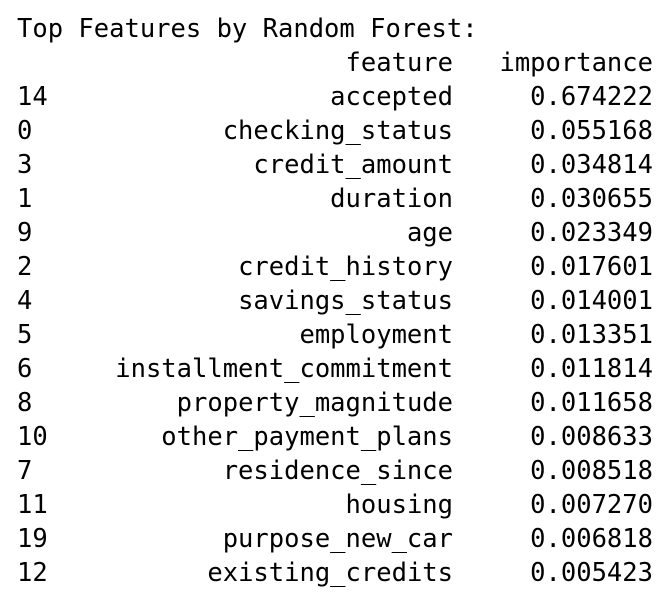  I want to click on feature-name: accepted, so click(391, 97).